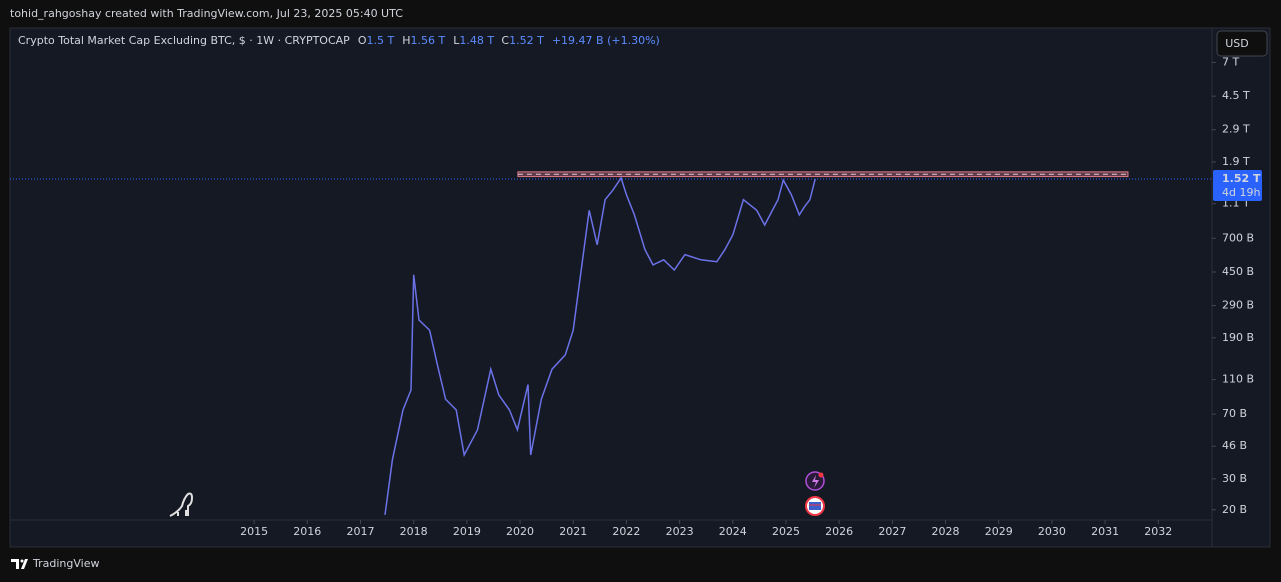 This screenshot has height=582, width=1281. I want to click on legend-text: L, so click(456, 40).